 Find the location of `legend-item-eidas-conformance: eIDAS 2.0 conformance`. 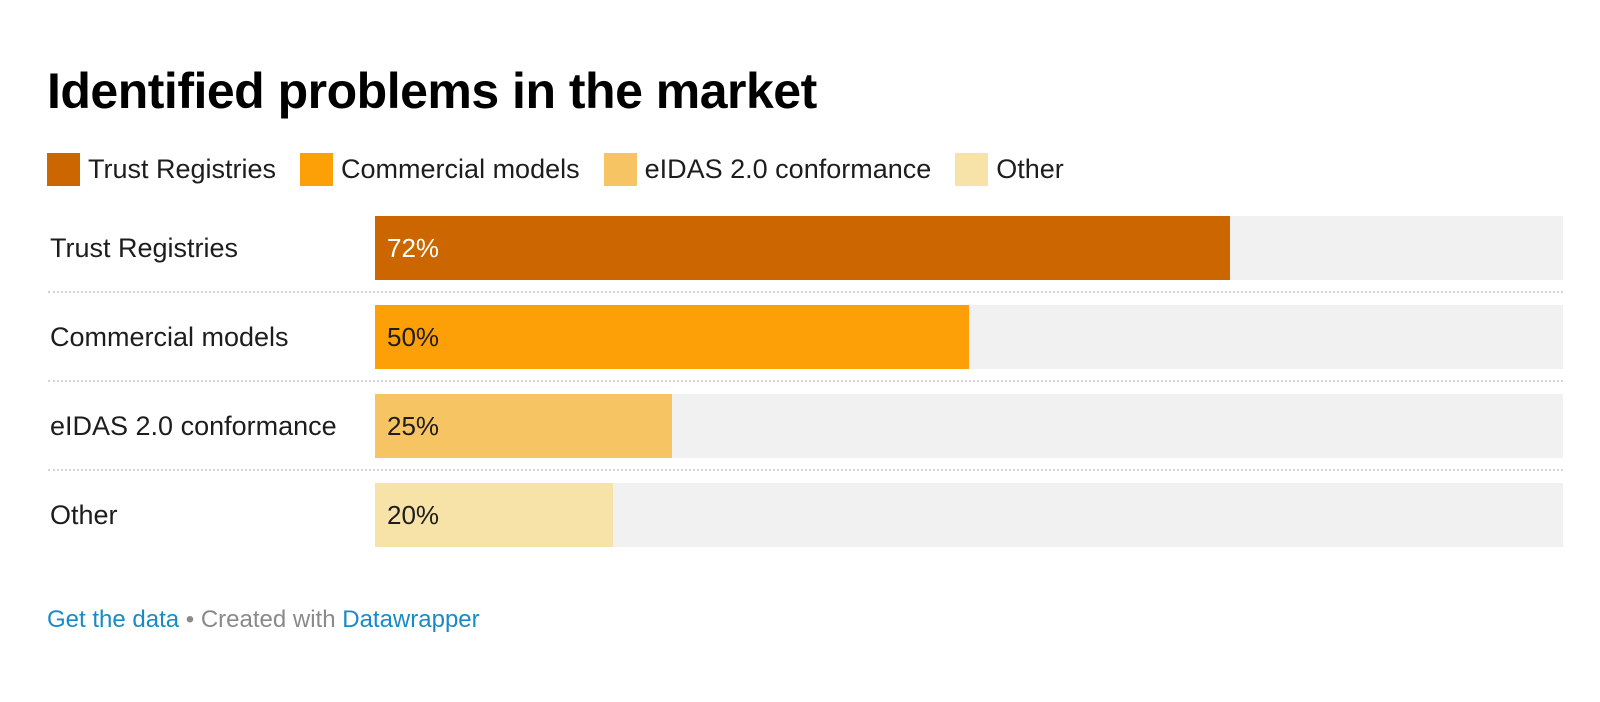

legend-item-eidas-conformance: eIDAS 2.0 conformance is located at coordinates (767, 169).